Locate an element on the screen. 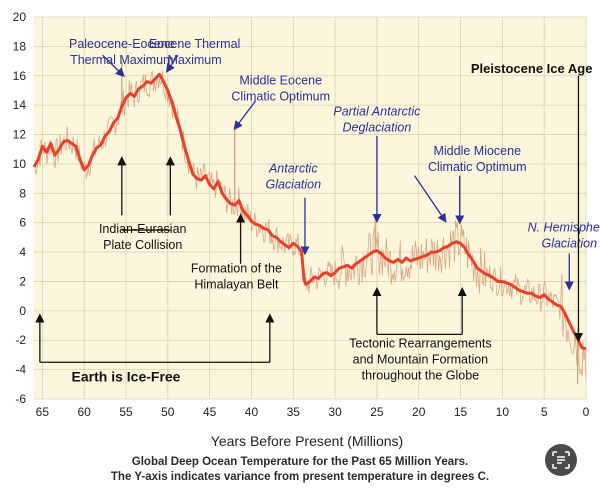  x-tick-label: 10 is located at coordinates (503, 412).